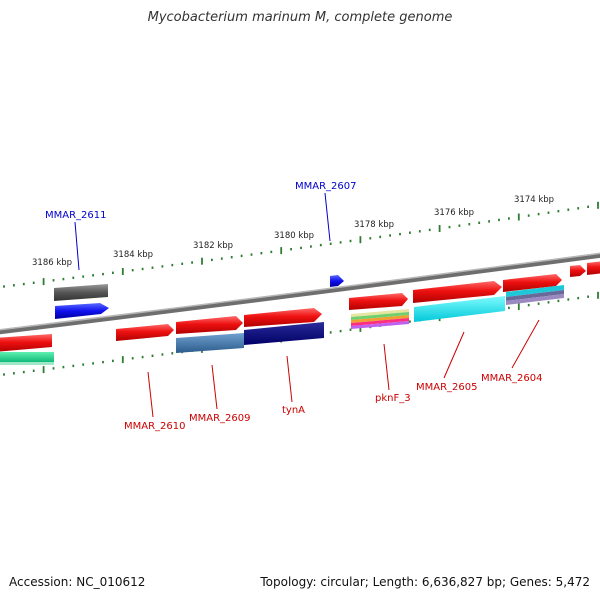  What do you see at coordinates (77, 582) in the screenshot?
I see `accession-text: Accession: NC_010612` at bounding box center [77, 582].